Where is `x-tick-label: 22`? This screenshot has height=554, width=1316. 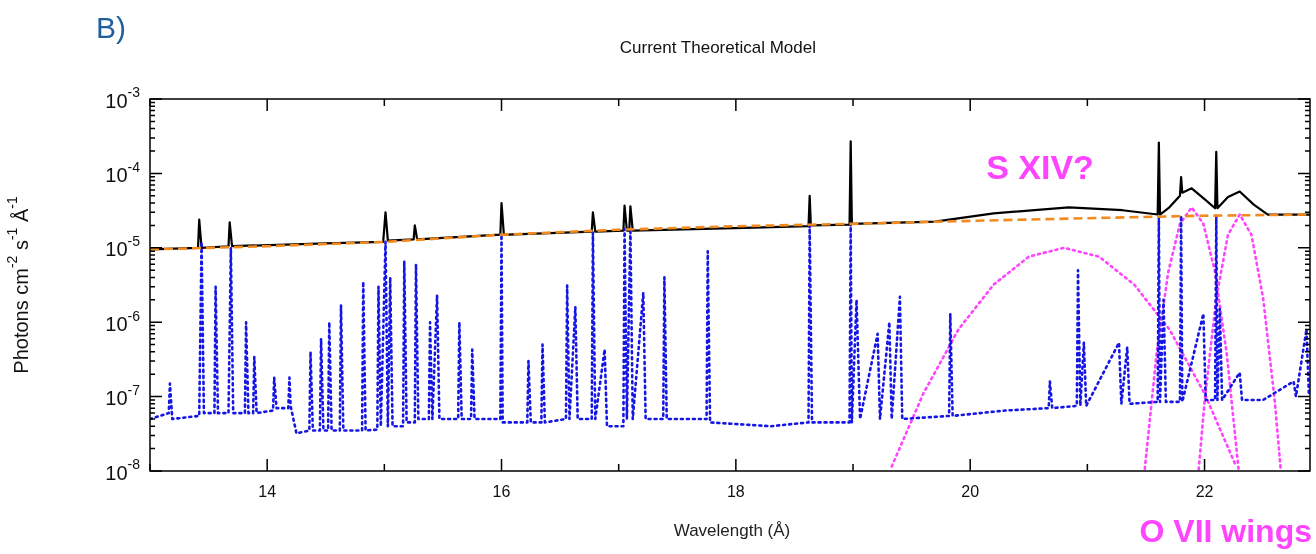
x-tick-label: 22 is located at coordinates (1204, 492).